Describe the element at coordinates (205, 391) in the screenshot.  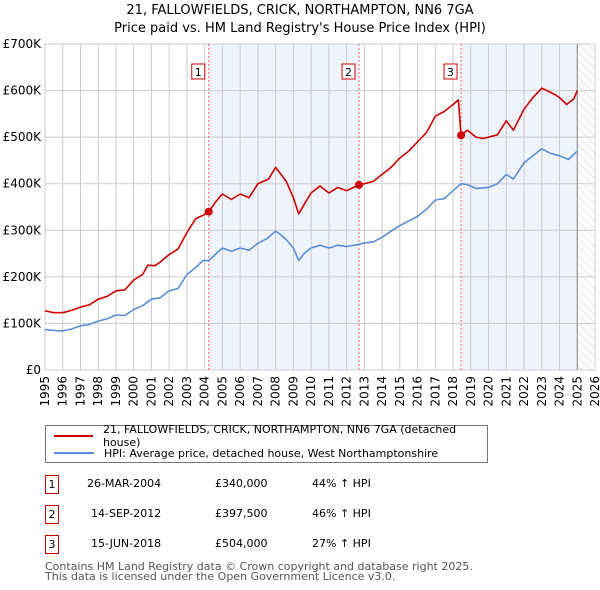
I see `x-tick-label: 2004` at that location.